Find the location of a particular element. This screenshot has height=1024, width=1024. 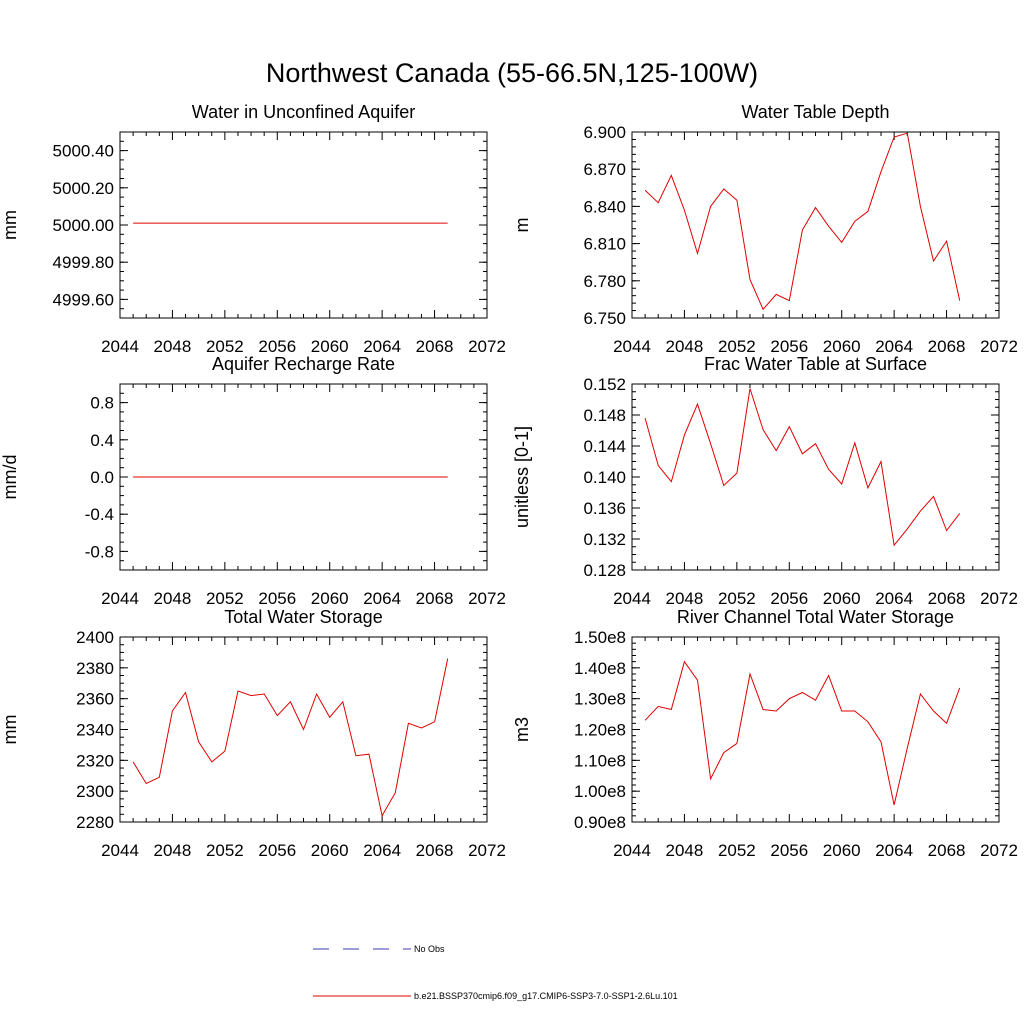

panel-2-ytick-label: 6.840 is located at coordinates (604, 206).